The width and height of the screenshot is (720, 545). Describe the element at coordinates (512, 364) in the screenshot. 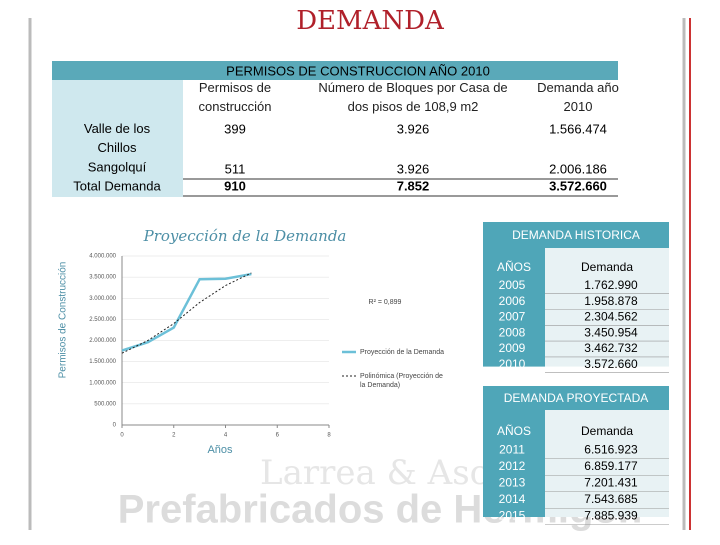

I see `year: 2010` at that location.